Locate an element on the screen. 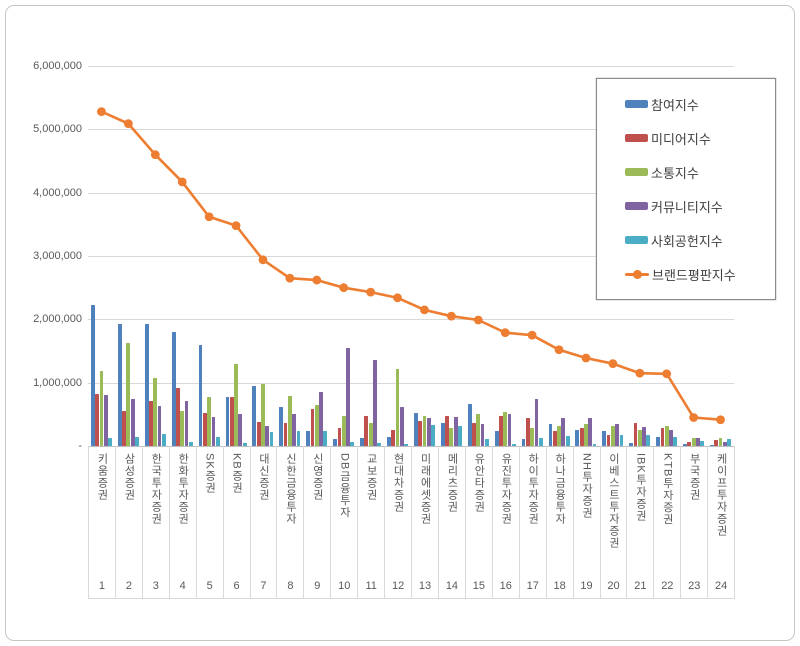 The width and height of the screenshot is (800, 646). category-cell: SK증권 5 is located at coordinates (210, 522).